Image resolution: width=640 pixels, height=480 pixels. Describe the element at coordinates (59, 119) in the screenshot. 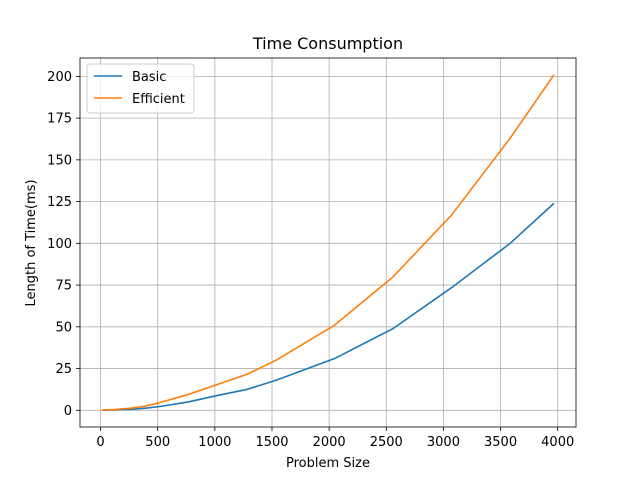

I see `y-tick-label: 175` at that location.